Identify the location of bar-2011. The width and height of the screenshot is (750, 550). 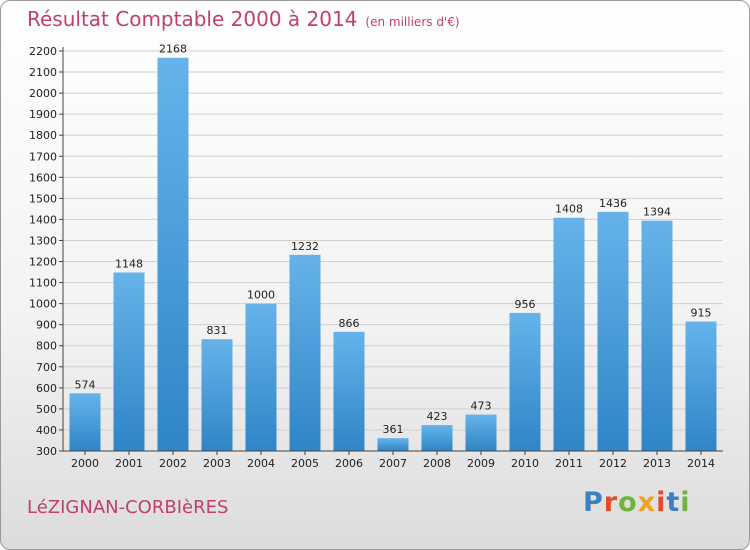
(569, 334).